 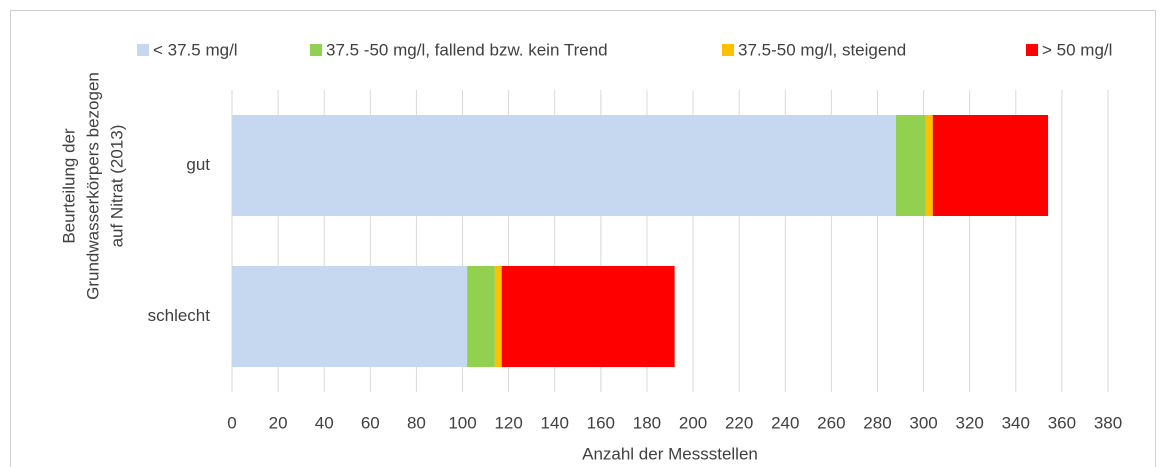 What do you see at coordinates (278, 422) in the screenshot?
I see `x-tick-label: 20` at bounding box center [278, 422].